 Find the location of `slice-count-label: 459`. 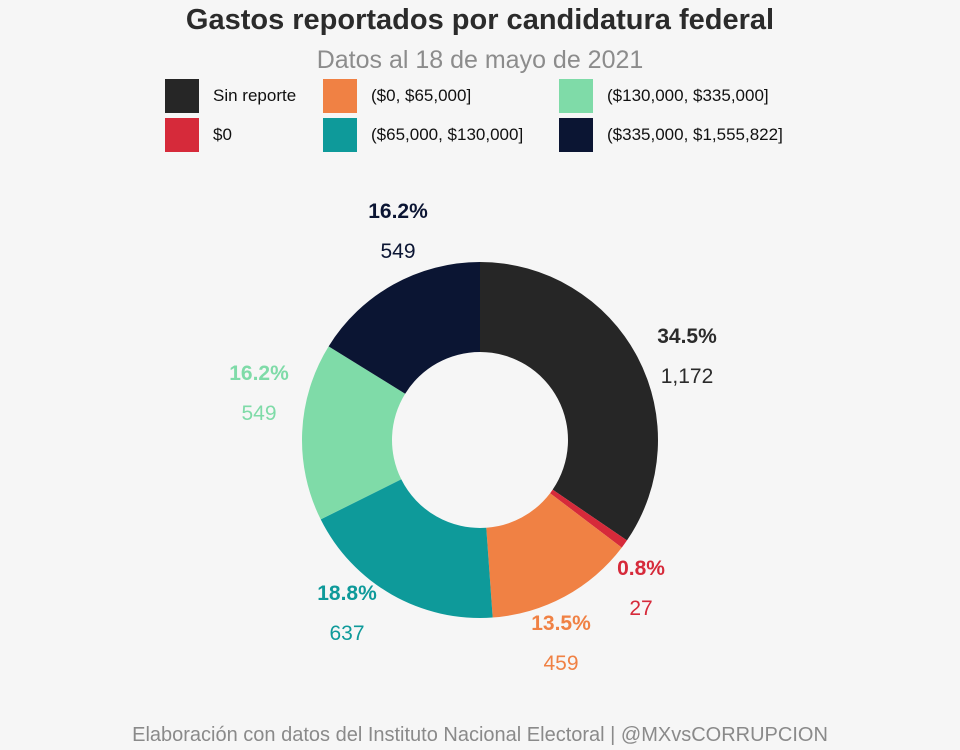

slice-count-label: 459 is located at coordinates (560, 663).